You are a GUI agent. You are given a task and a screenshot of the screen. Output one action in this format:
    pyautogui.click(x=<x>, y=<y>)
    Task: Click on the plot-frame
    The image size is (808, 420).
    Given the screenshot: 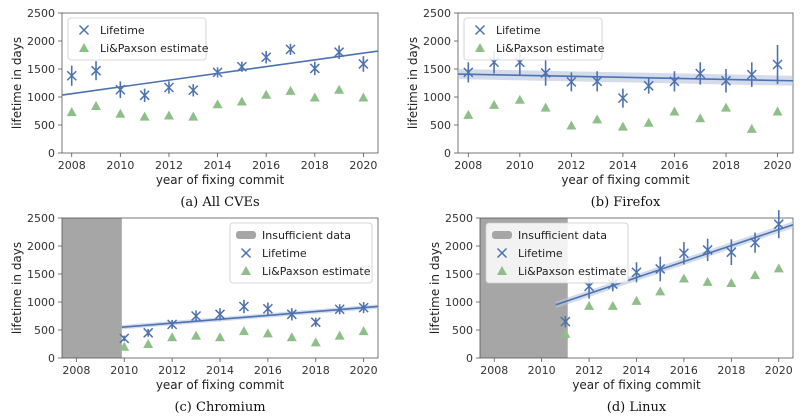 What is the action you would take?
    pyautogui.click(x=220, y=83)
    